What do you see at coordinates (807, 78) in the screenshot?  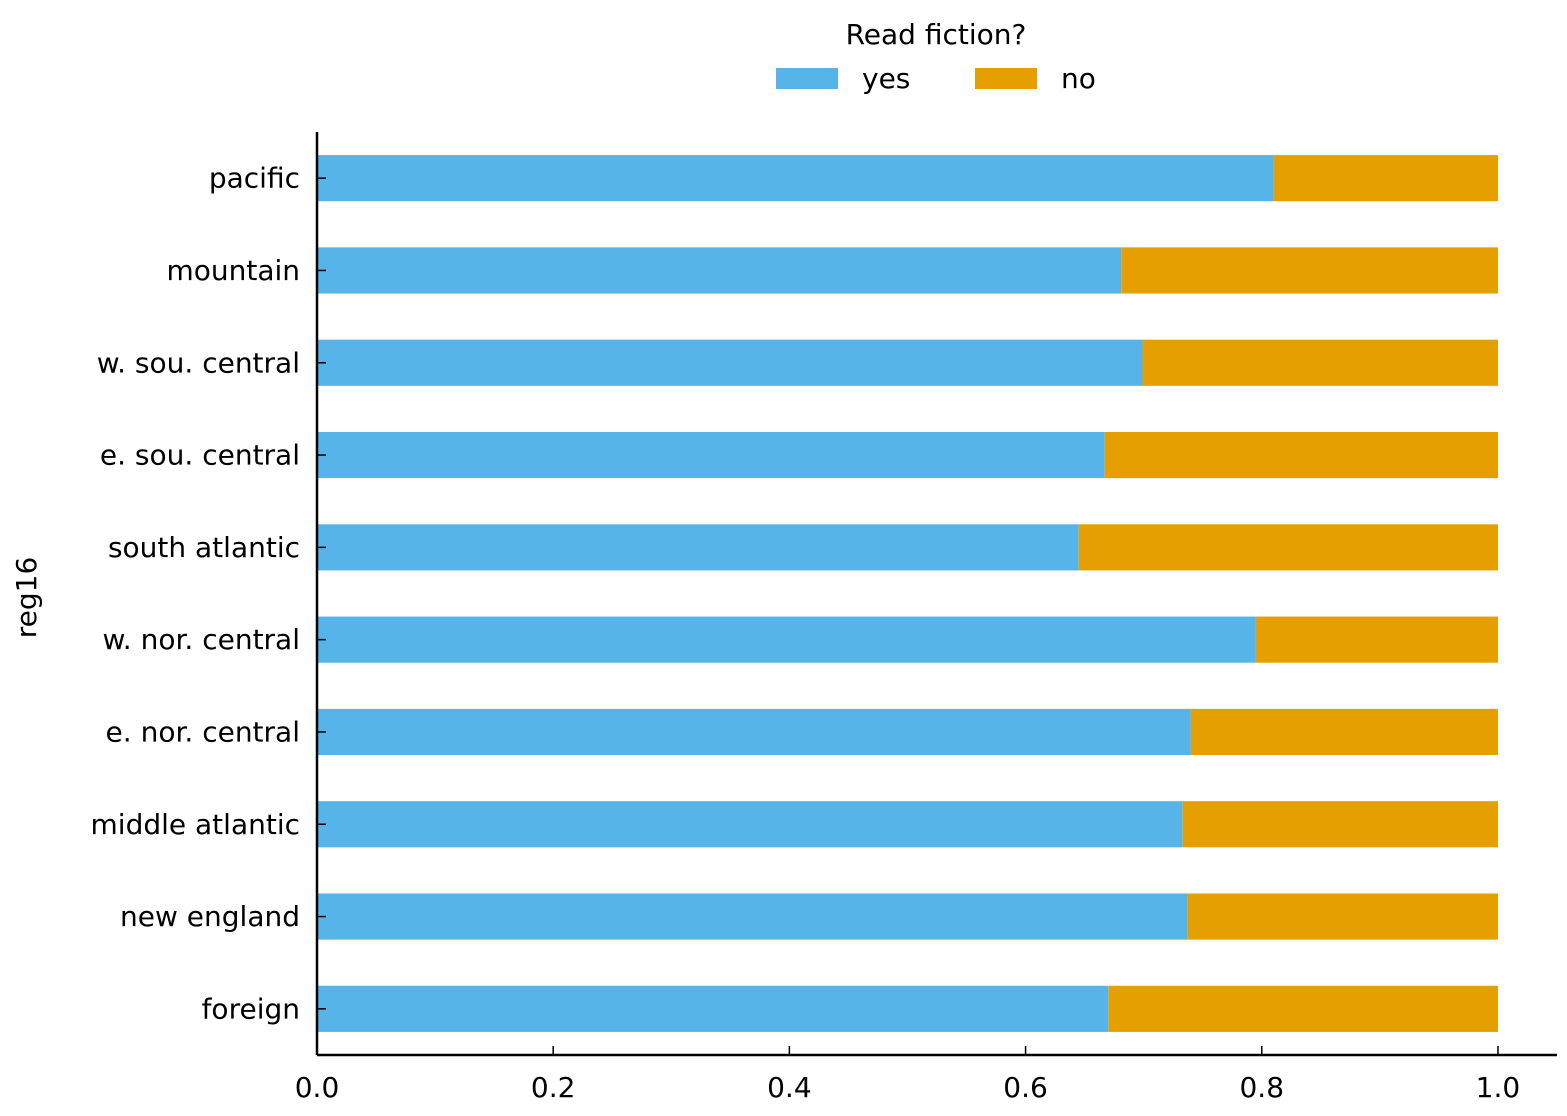 I see `legend-swatch-yes` at bounding box center [807, 78].